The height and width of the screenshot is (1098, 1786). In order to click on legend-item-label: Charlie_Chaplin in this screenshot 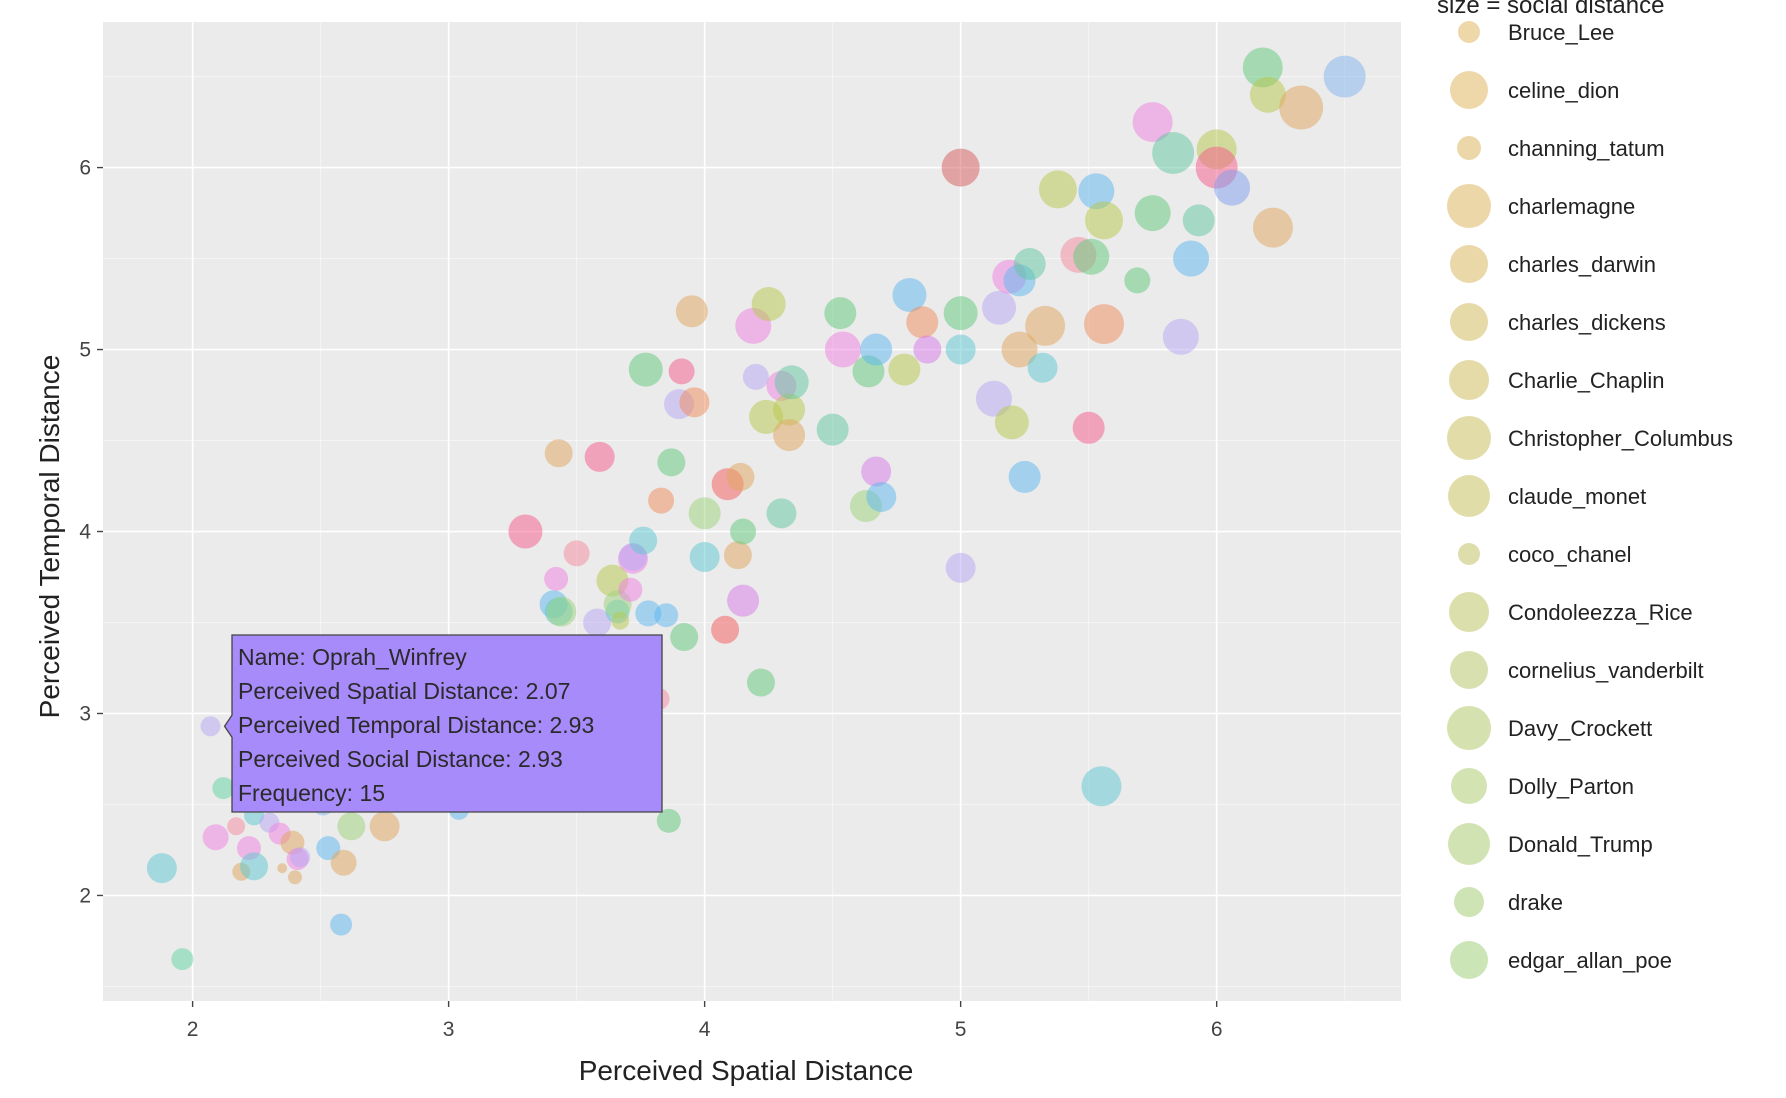, I will do `click(1586, 380)`.